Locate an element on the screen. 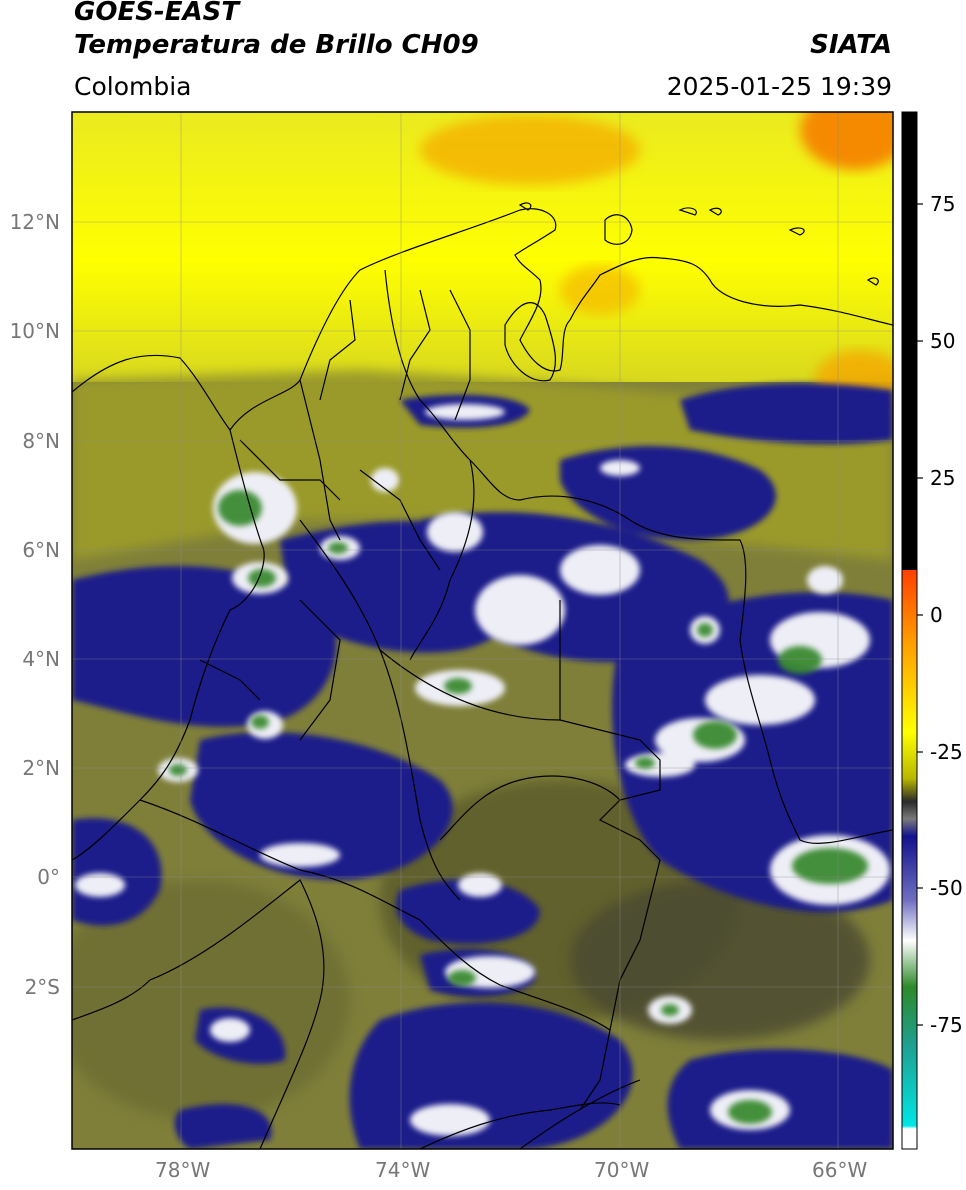 Image resolution: width=966 pixels, height=1190 pixels. lat-tick-label: 2°S is located at coordinates (42, 987).